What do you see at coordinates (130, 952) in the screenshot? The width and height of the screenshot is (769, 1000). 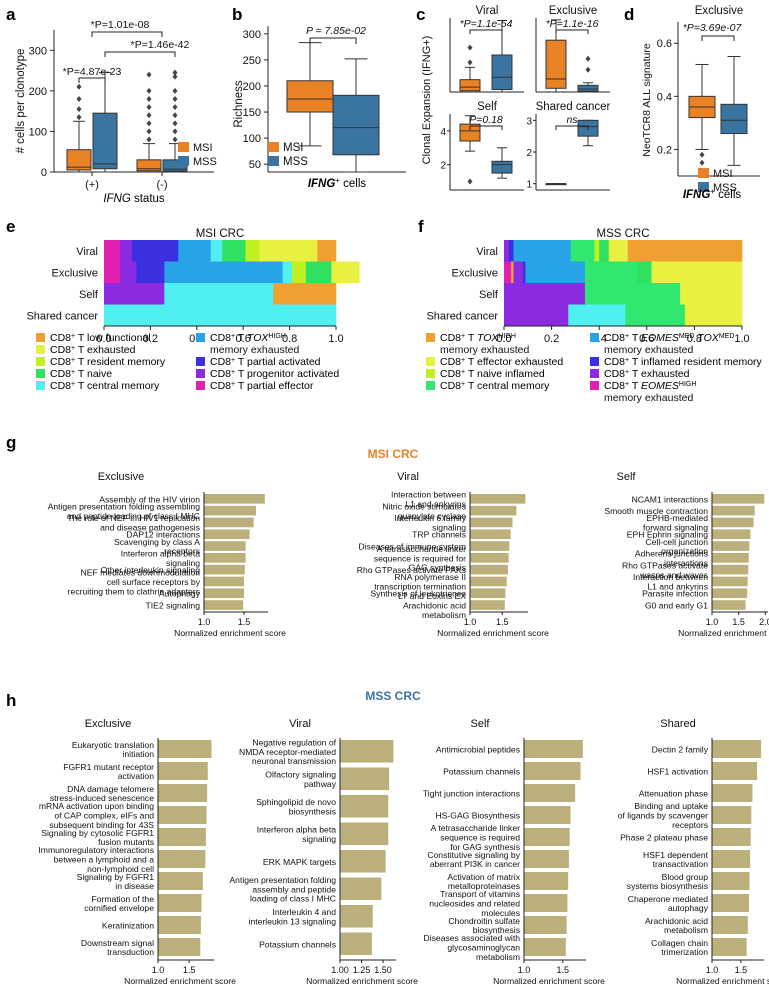 I see `pathway-label: transduction` at bounding box center [130, 952].